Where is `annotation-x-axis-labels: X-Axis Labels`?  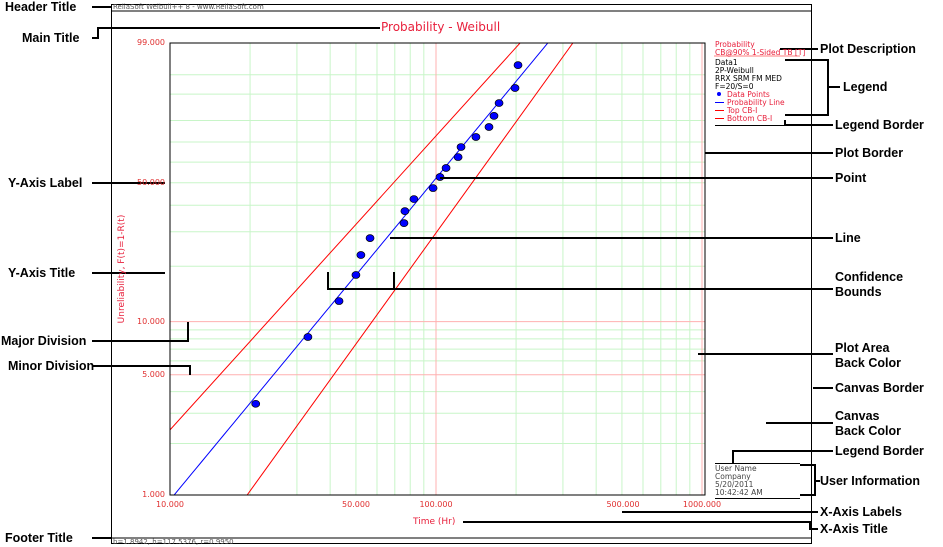 annotation-x-axis-labels: X-Axis Labels is located at coordinates (861, 512).